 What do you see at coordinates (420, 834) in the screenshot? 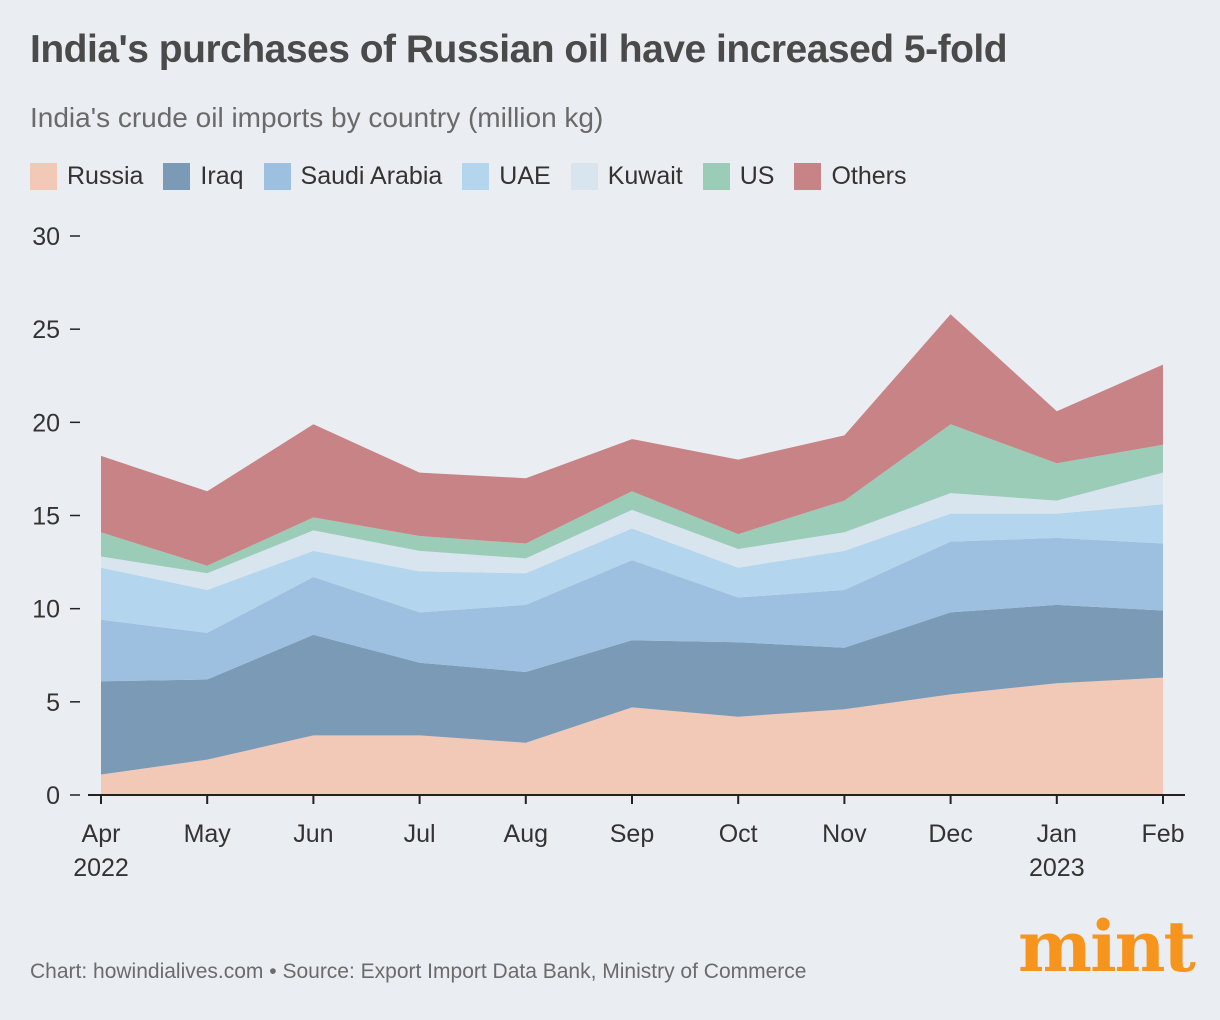
I see `x-tick-label: Jul` at bounding box center [420, 834].